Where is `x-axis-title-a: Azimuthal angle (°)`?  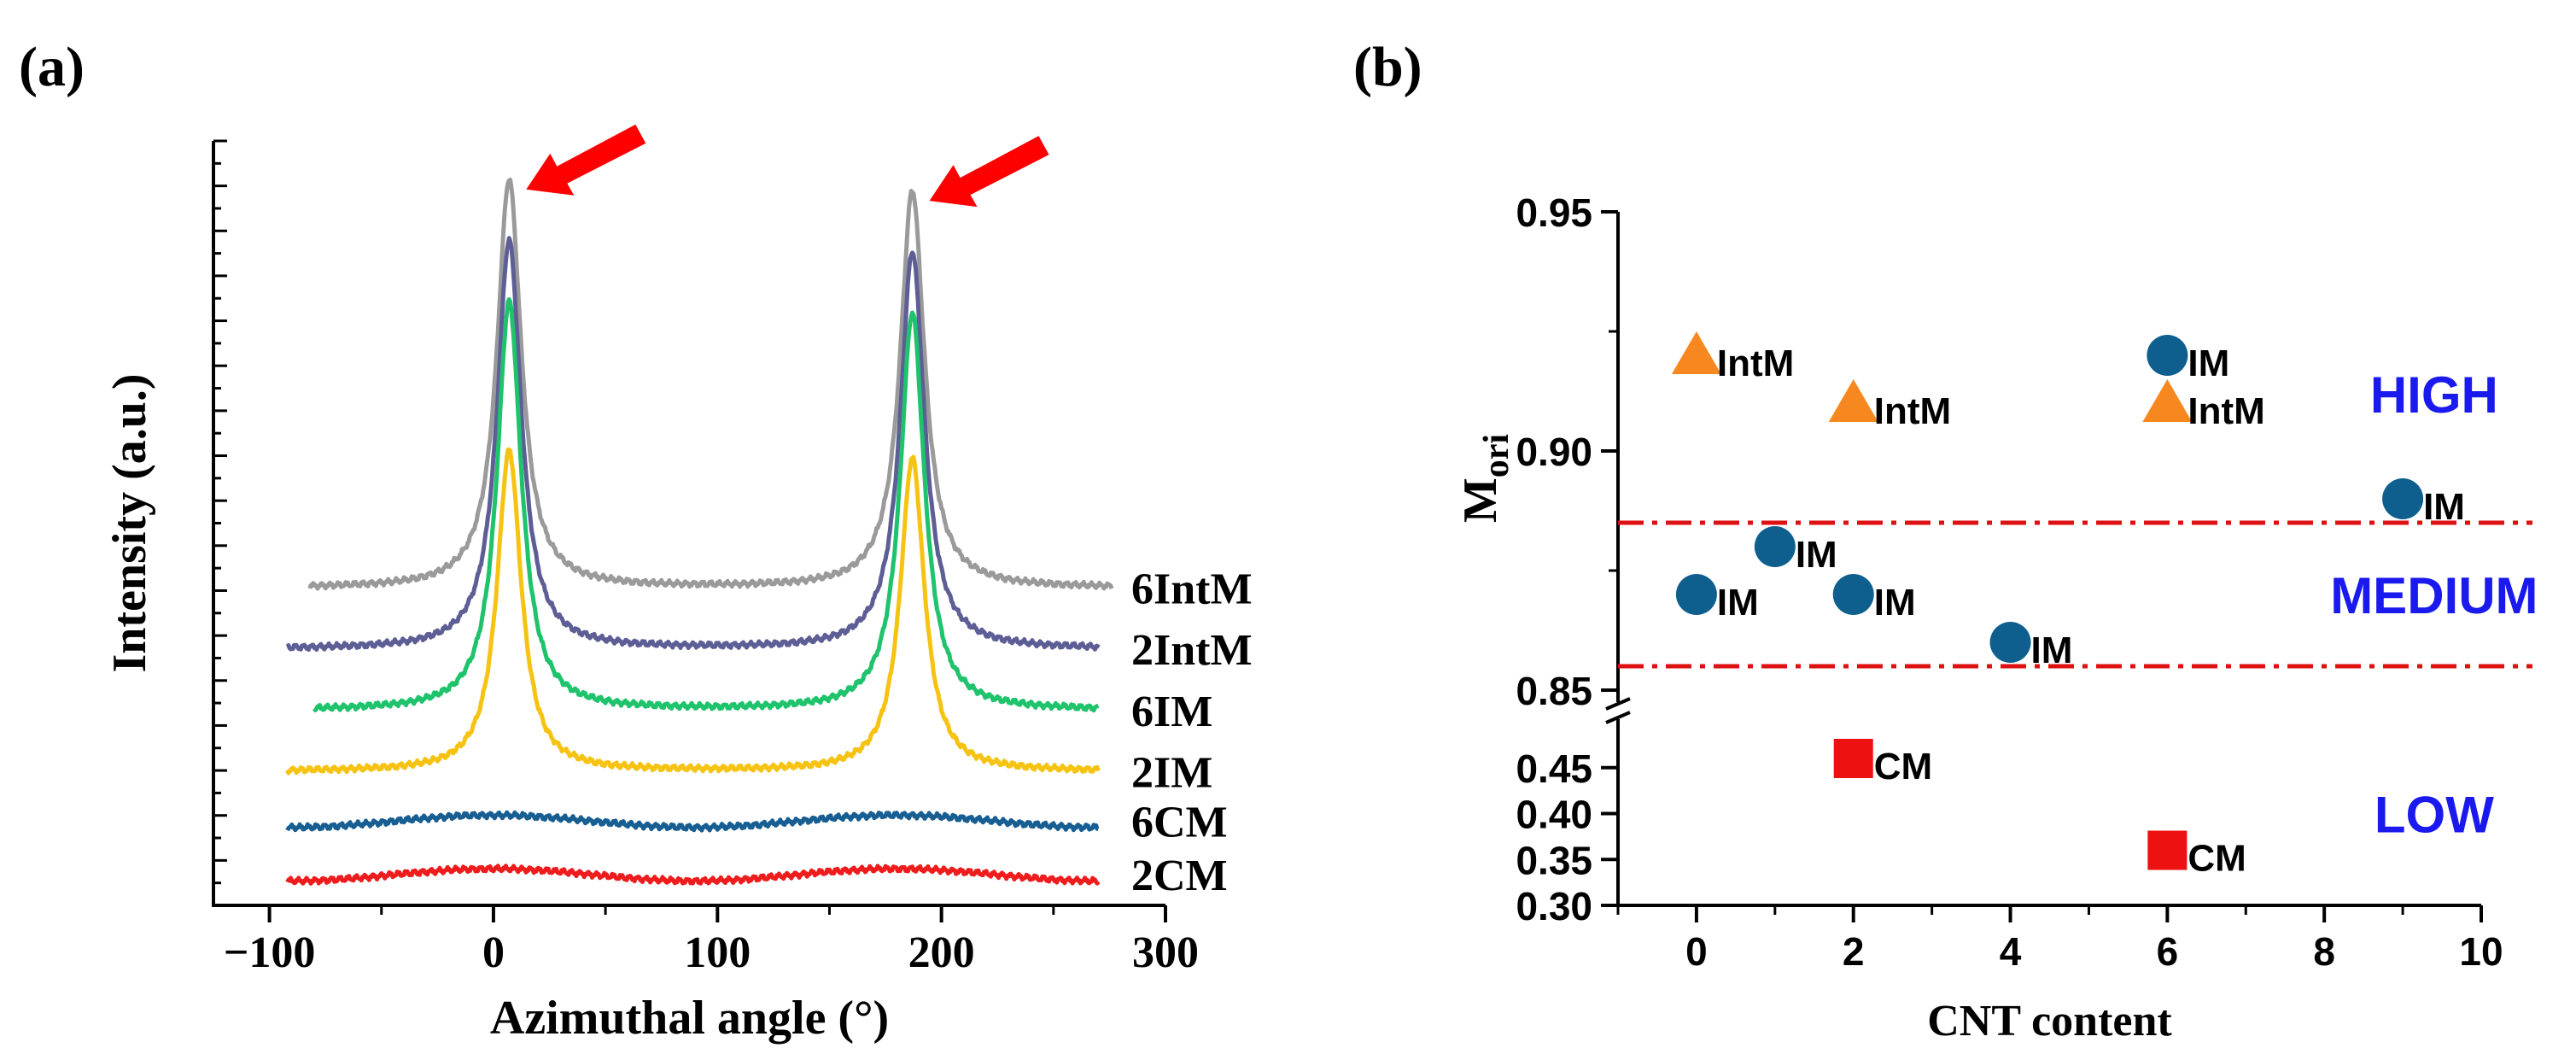 x-axis-title-a: Azimuthal angle (°) is located at coordinates (689, 1019).